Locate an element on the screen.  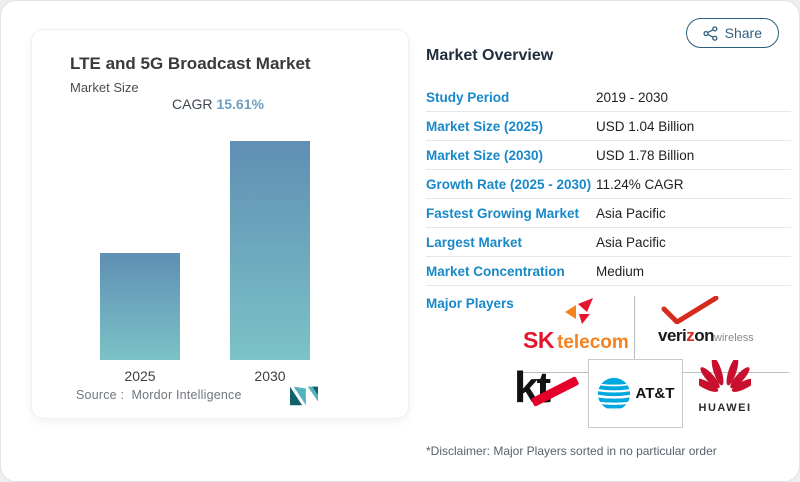
chart-title: LTE and 5G Broadcast Market is located at coordinates (190, 63).